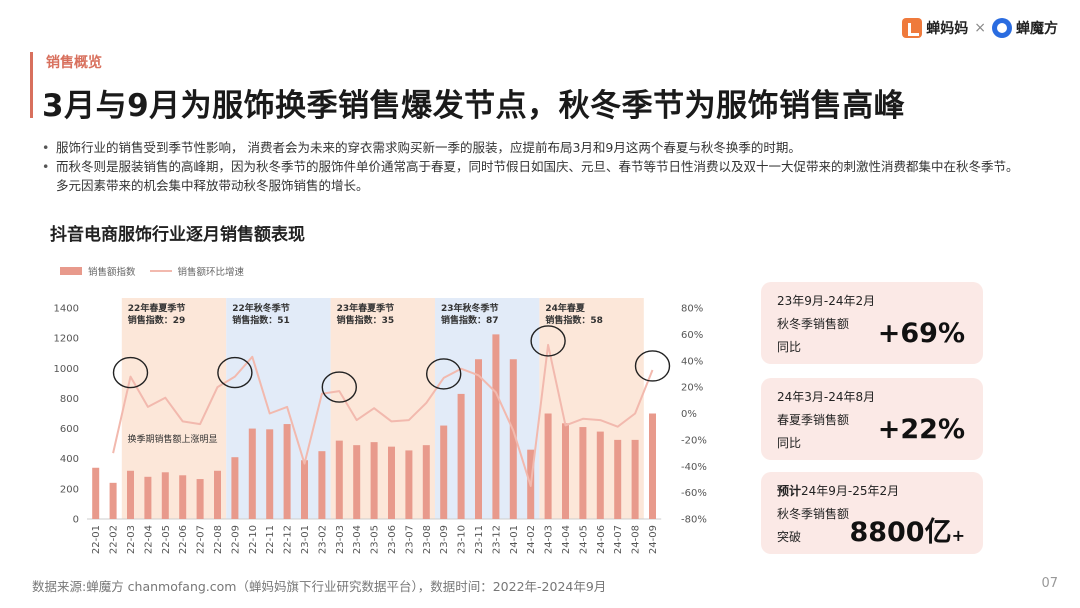 The image size is (1080, 608). What do you see at coordinates (235, 539) in the screenshot?
I see `x-tick-22-09: 22-09` at bounding box center [235, 539].